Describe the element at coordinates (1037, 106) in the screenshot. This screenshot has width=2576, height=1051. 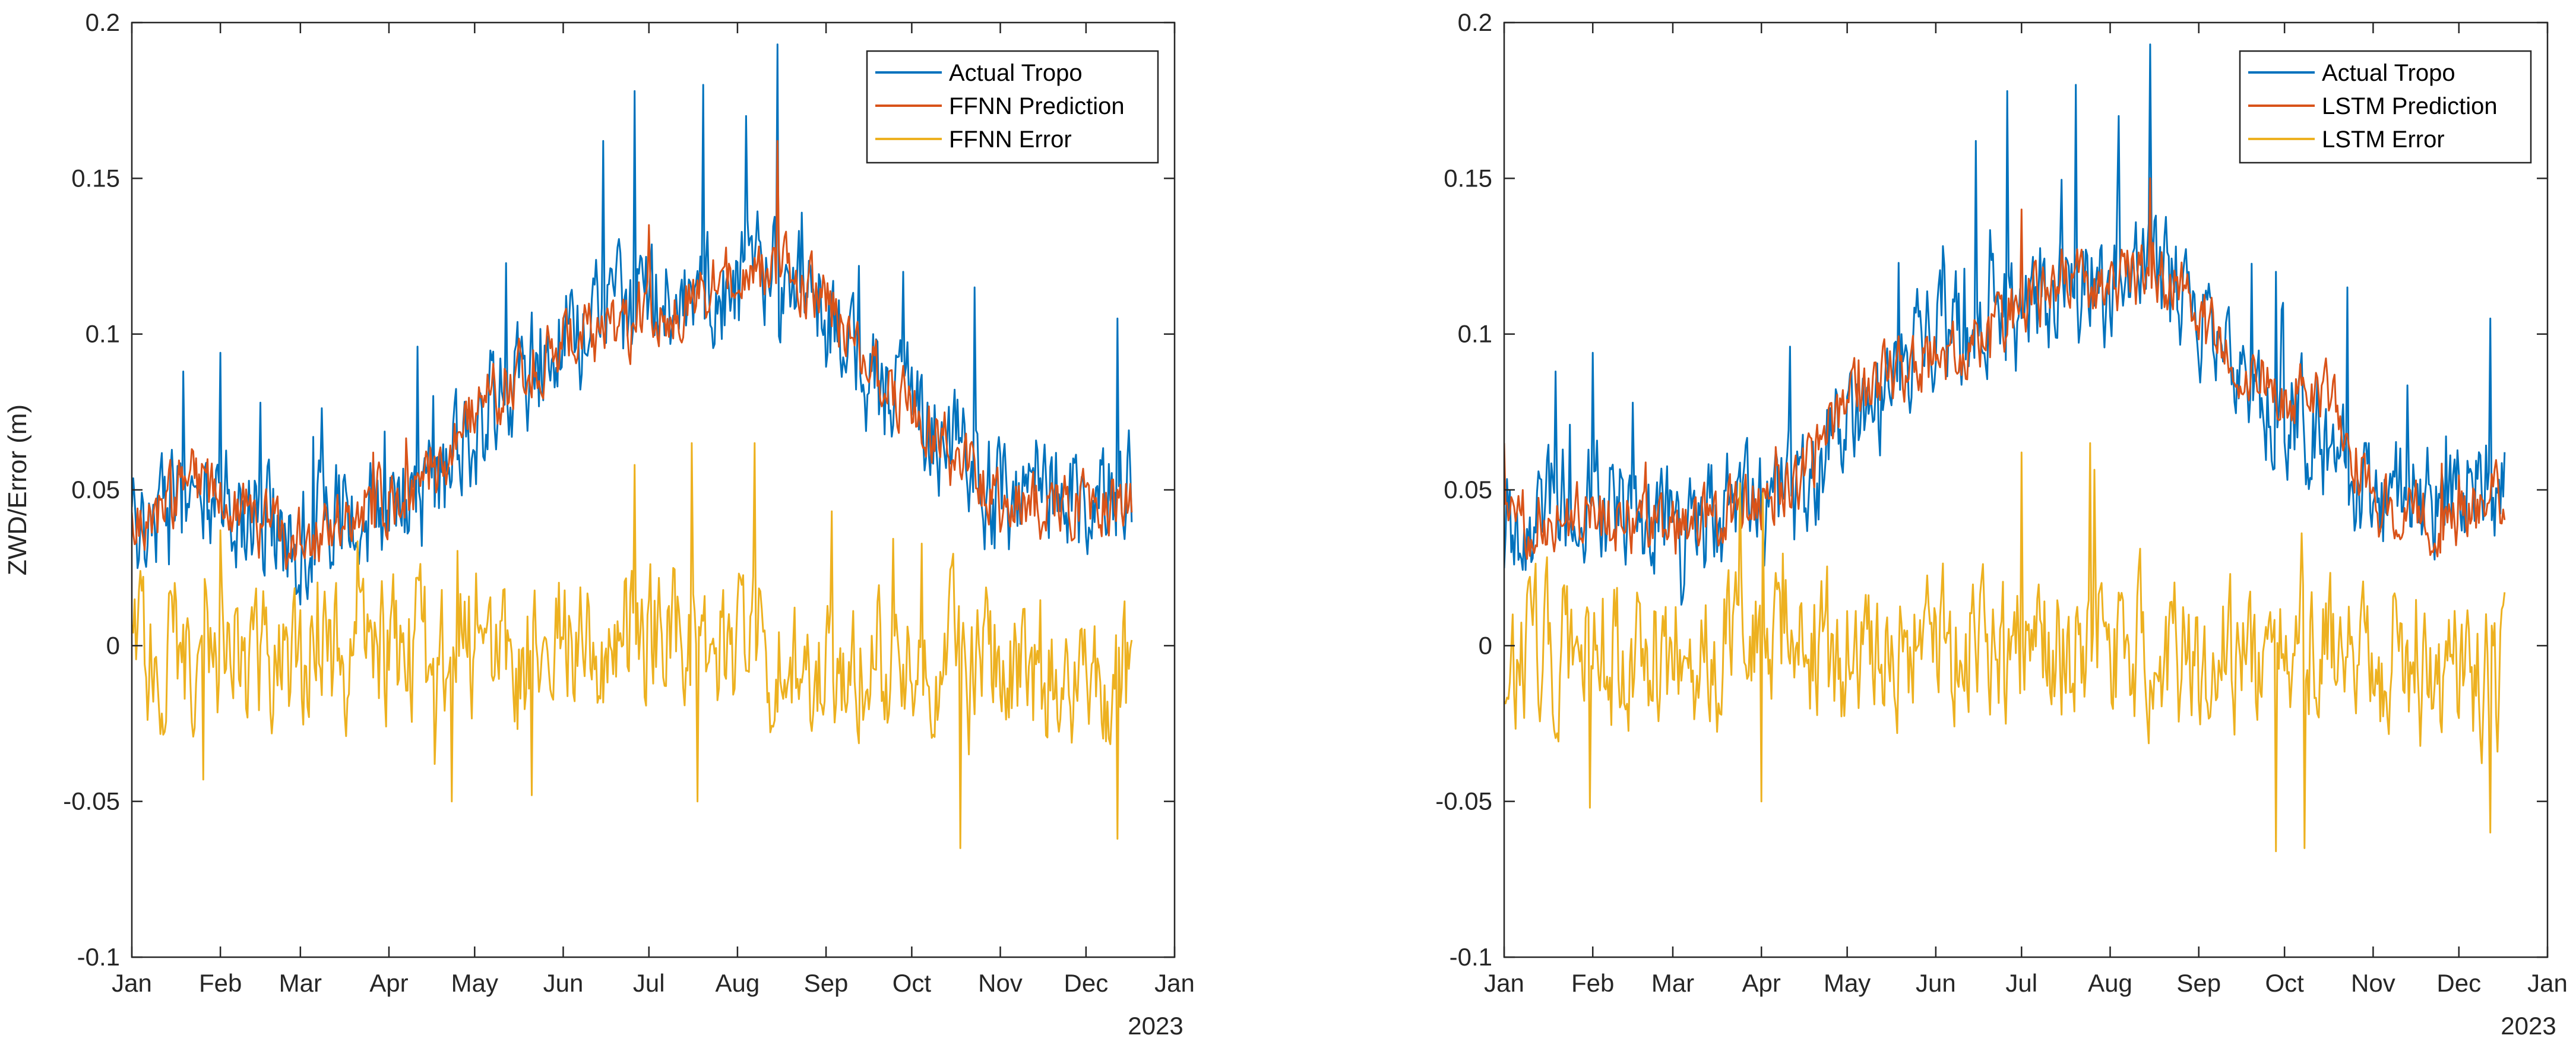
I see `legend-label: FFNN Prediction` at that location.